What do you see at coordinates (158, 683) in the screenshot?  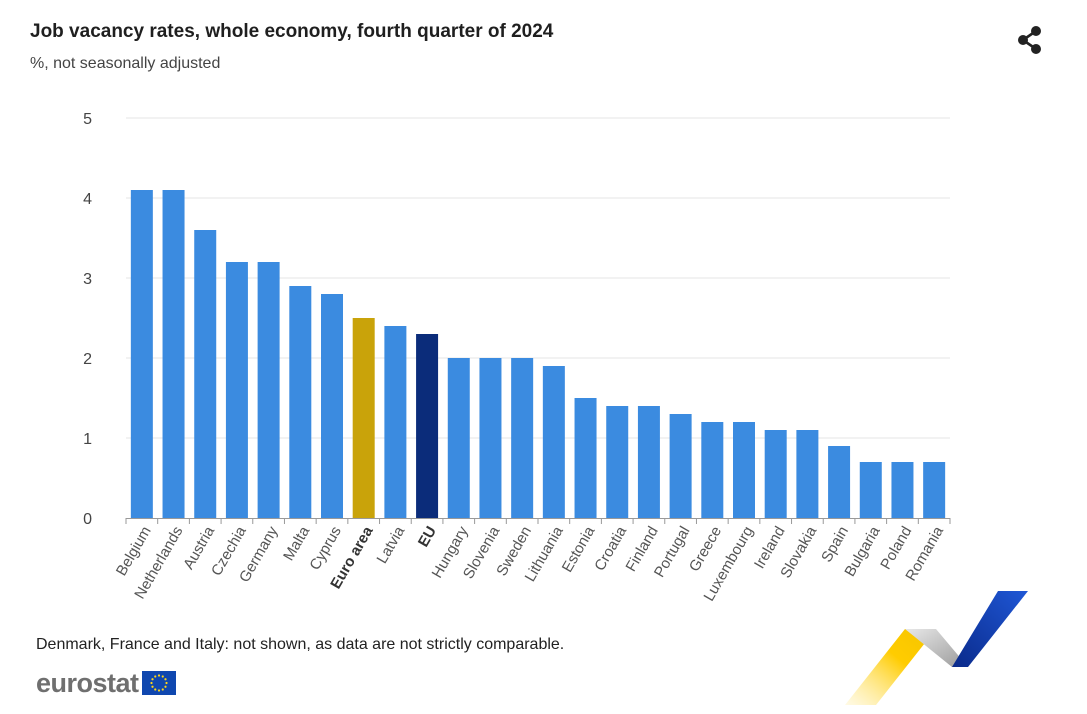 I see `eu-flag-icon` at bounding box center [158, 683].